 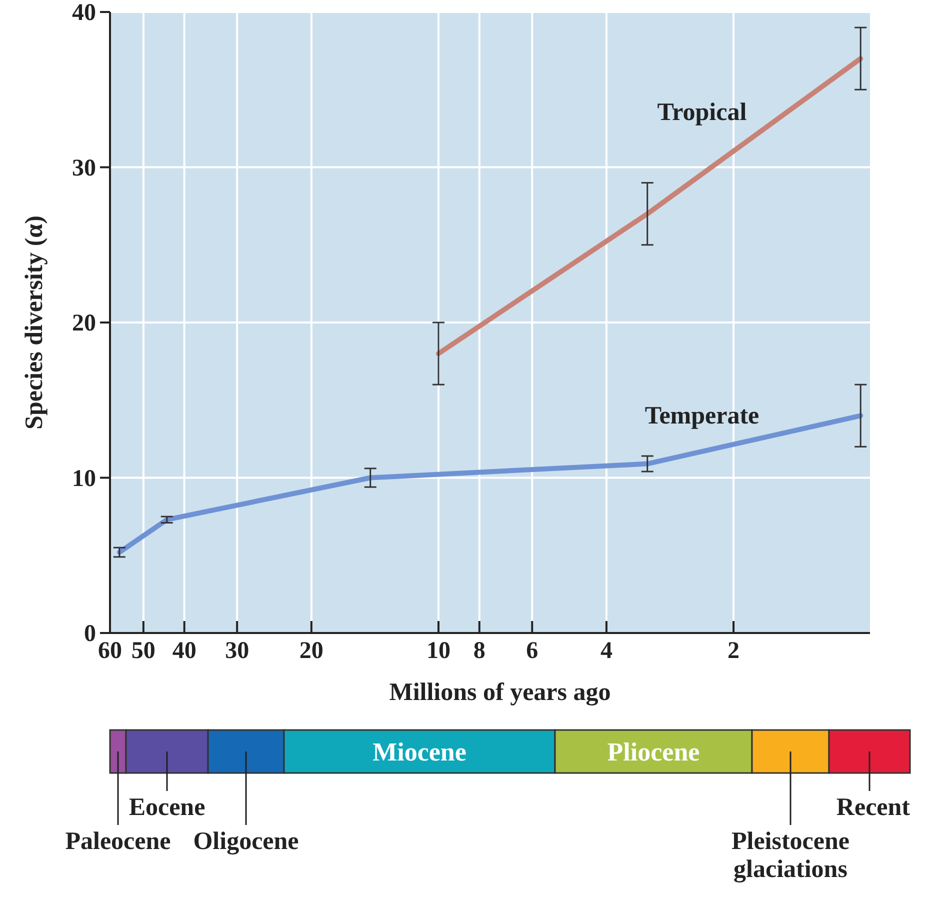 I want to click on text: Recent, so click(x=873, y=807).